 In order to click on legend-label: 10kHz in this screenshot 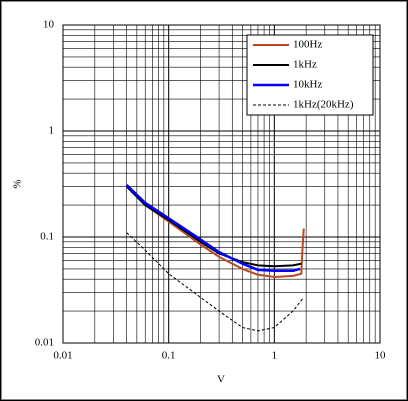, I will do `click(307, 85)`.